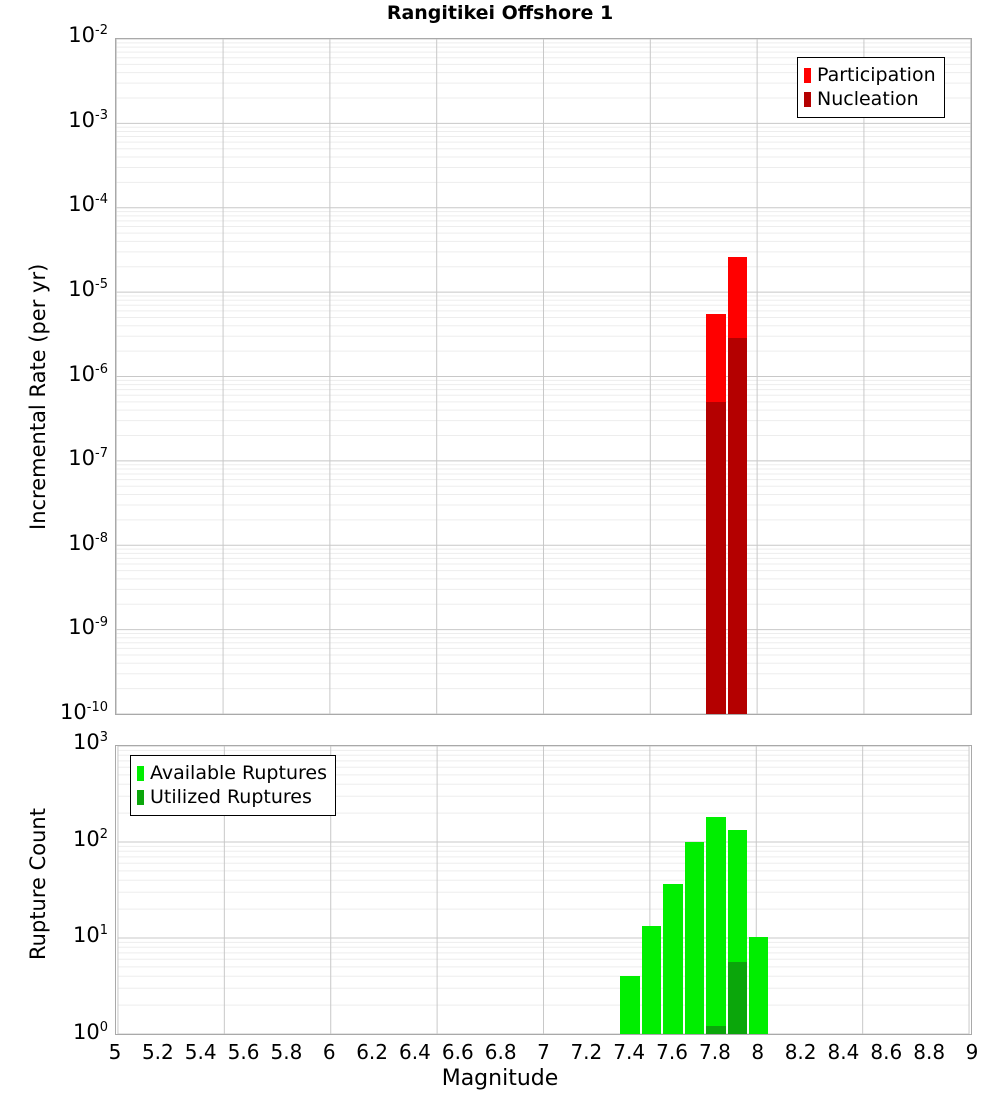 This screenshot has height=1100, width=1000. I want to click on x-tick-7.2: 7.2, so click(586, 1052).